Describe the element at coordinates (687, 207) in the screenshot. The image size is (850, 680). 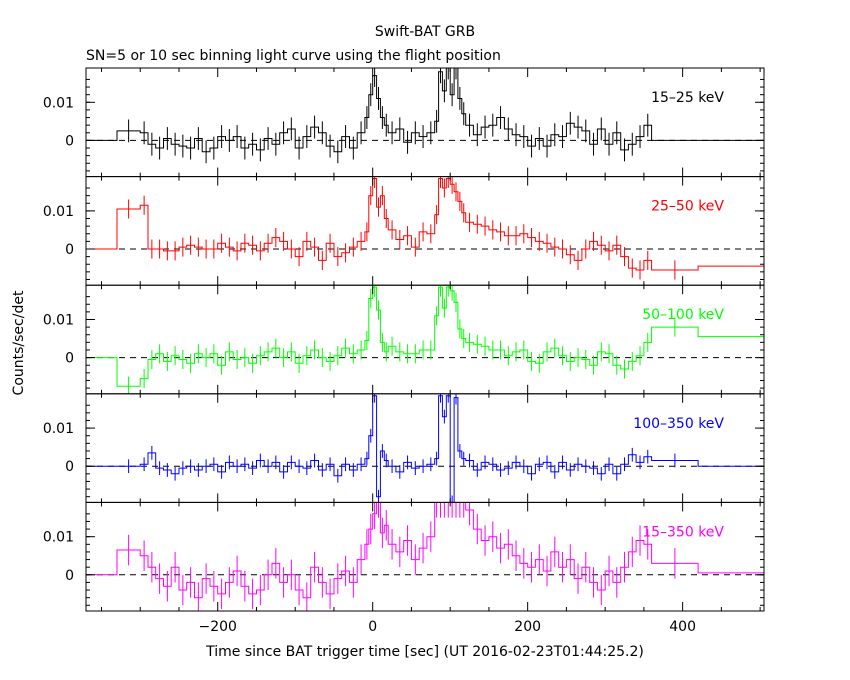
I see `band-label: 25–50 keV` at that location.